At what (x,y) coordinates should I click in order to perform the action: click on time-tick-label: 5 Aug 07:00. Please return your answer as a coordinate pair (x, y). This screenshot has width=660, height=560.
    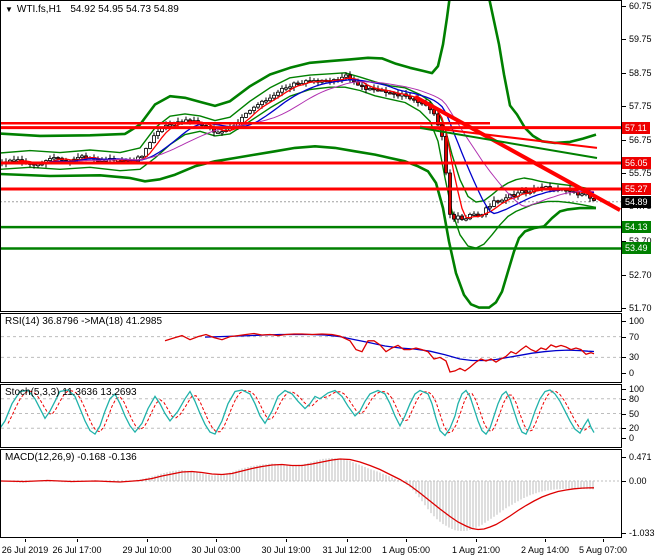
    Looking at the image, I should click on (603, 550).